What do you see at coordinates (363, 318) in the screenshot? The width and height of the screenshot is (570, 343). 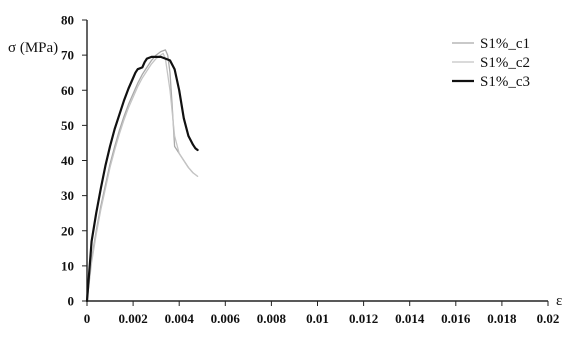 I see `x-tick-label: 0.012` at bounding box center [363, 318].